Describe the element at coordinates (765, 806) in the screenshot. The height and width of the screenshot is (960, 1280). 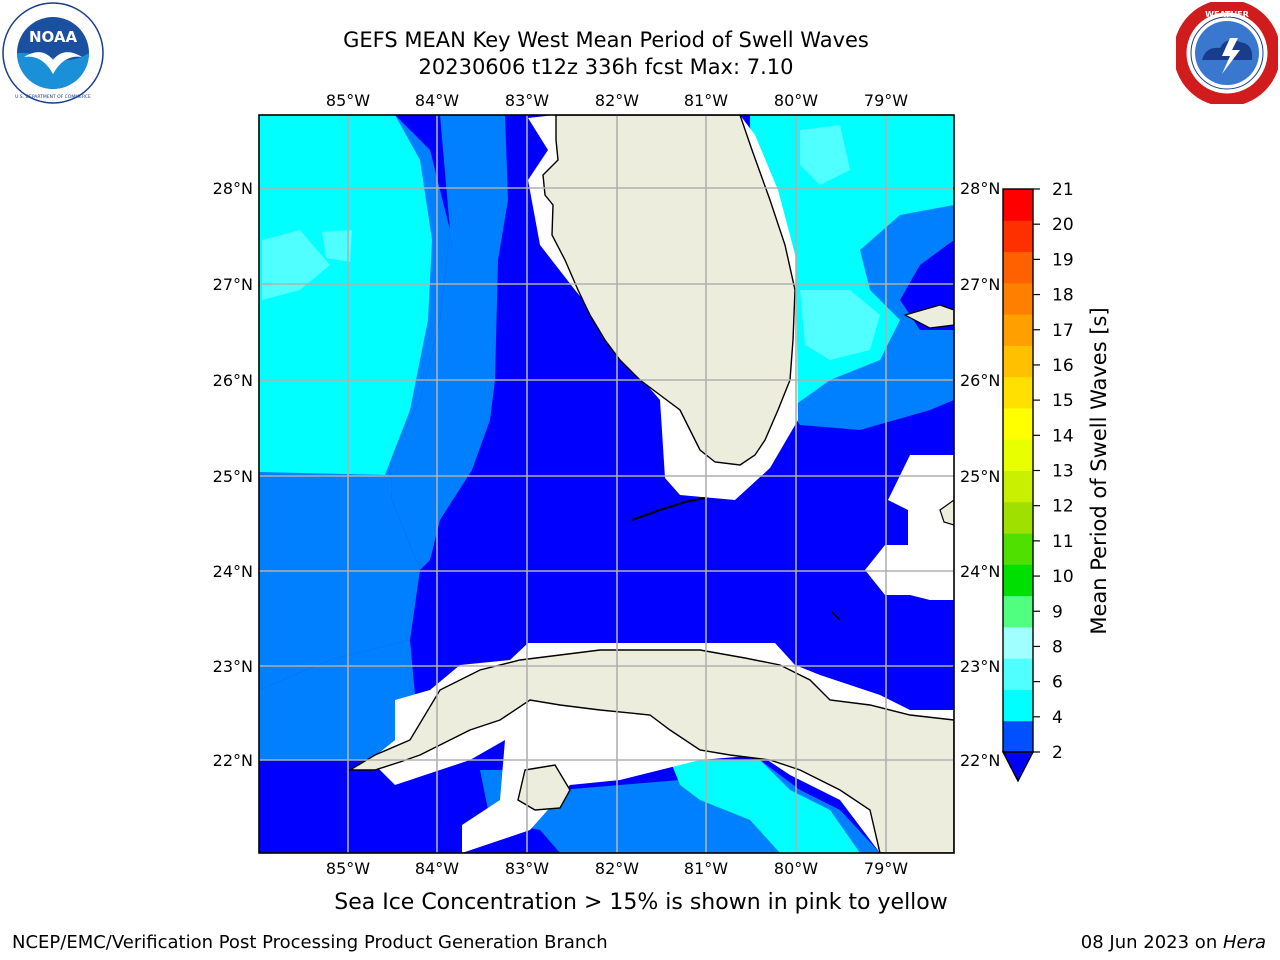
I see `ocean-6-7-south` at that location.